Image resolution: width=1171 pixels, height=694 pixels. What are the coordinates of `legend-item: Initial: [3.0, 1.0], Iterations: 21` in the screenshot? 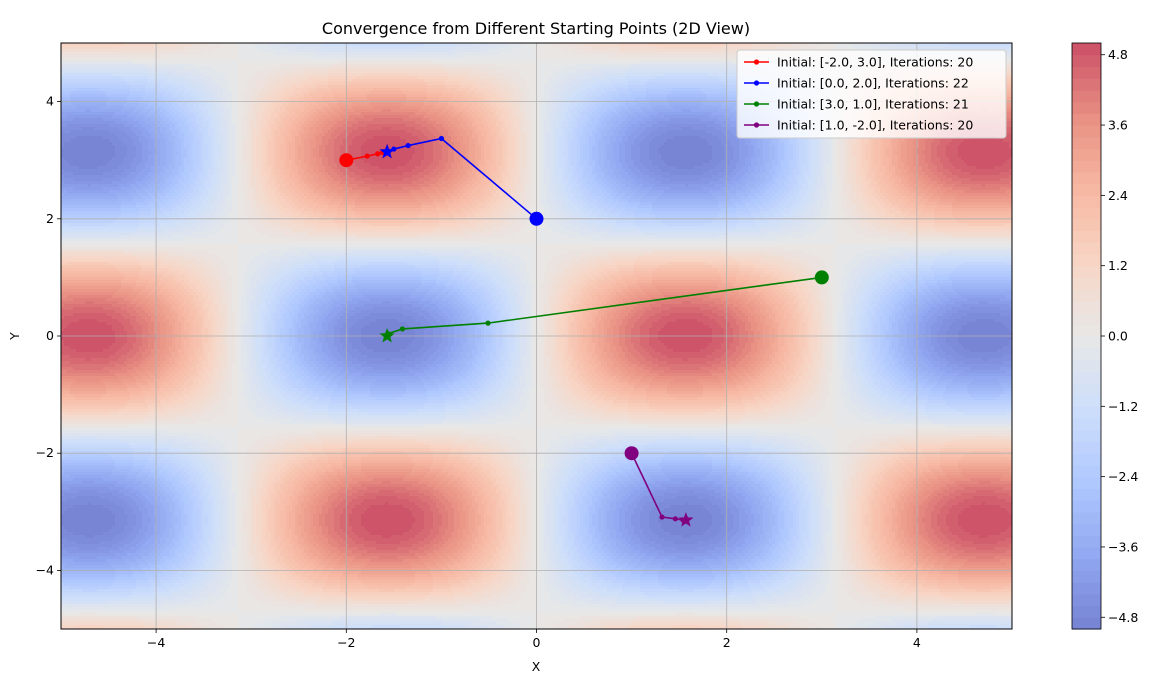 It's located at (856, 104).